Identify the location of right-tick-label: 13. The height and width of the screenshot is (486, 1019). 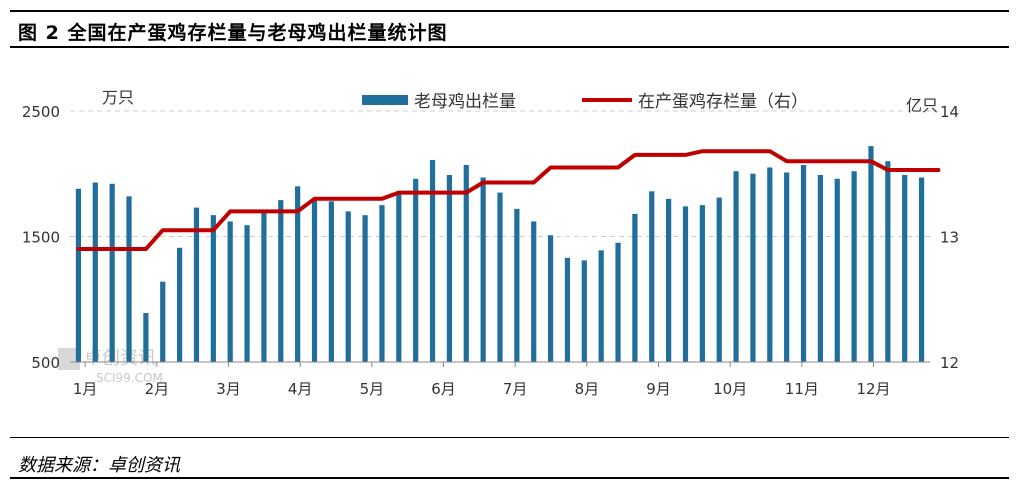
(949, 238).